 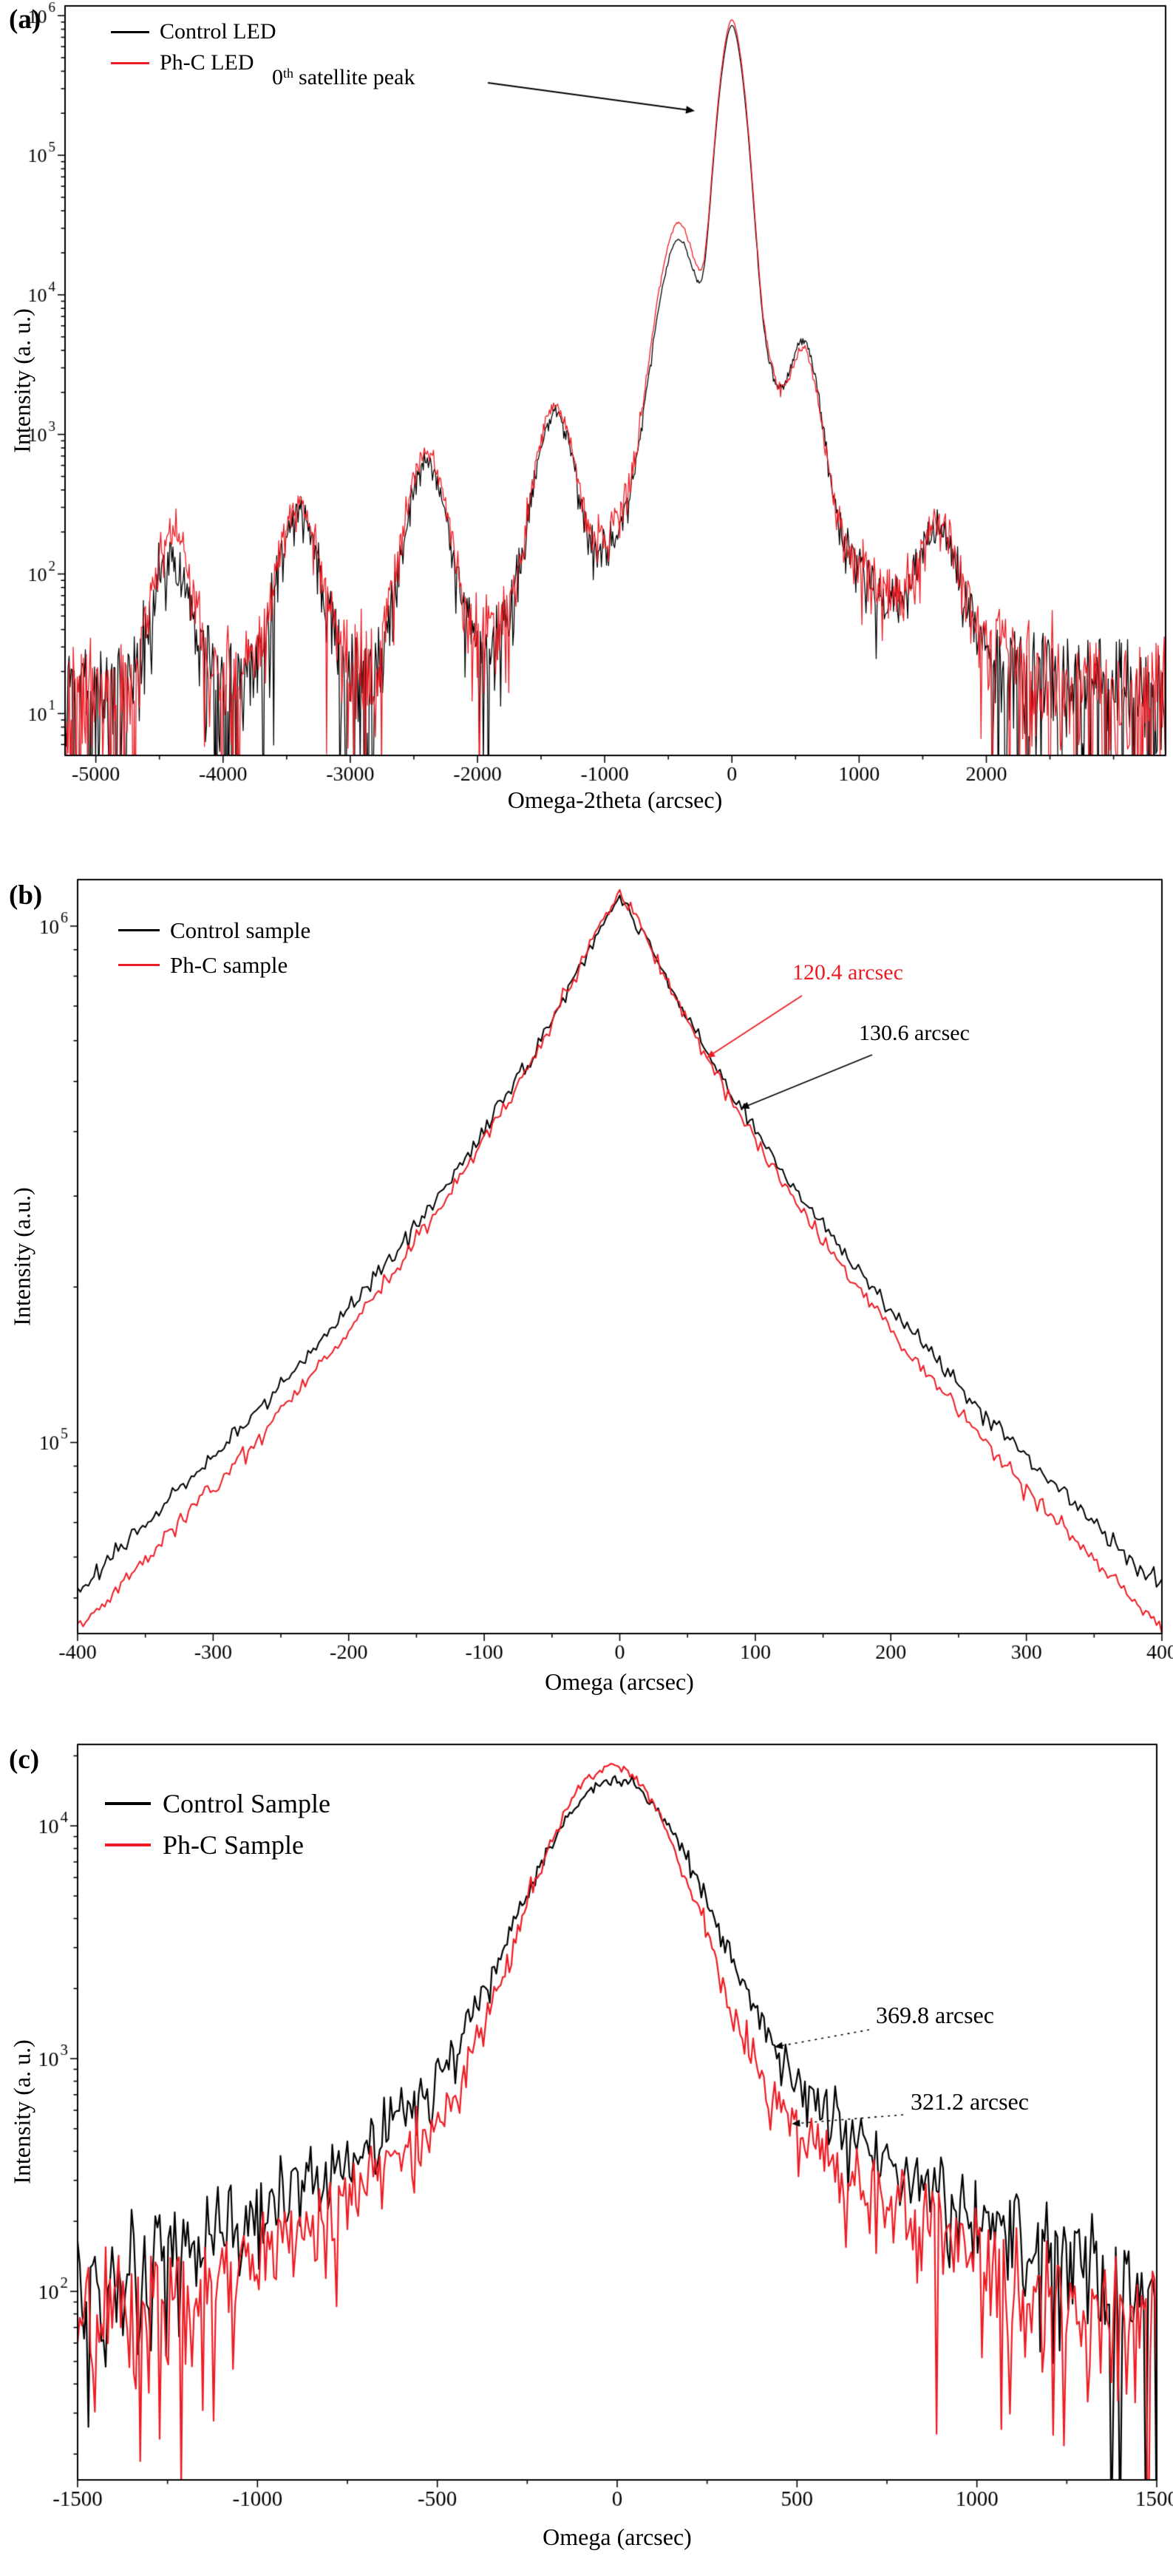 I want to click on legend-item-control-sample: Control Sample, so click(x=218, y=1803).